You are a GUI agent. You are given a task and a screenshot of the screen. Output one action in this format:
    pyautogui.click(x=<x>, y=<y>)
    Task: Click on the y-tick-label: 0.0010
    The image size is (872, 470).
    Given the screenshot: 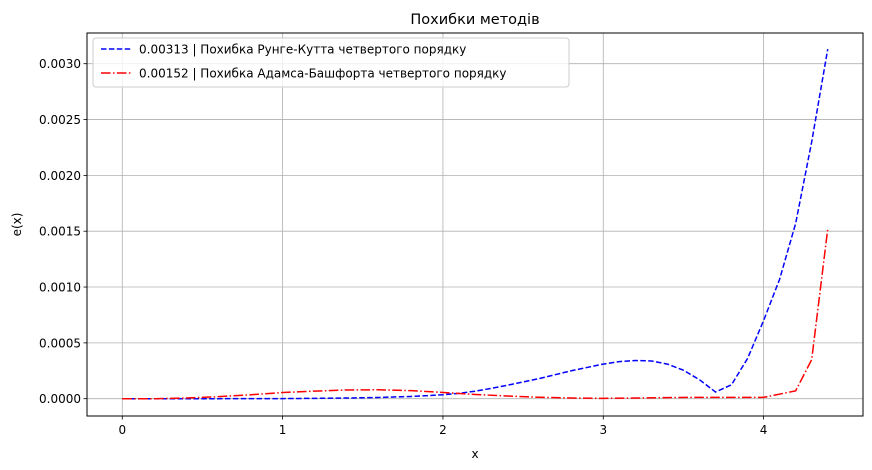 What is the action you would take?
    pyautogui.click(x=60, y=288)
    